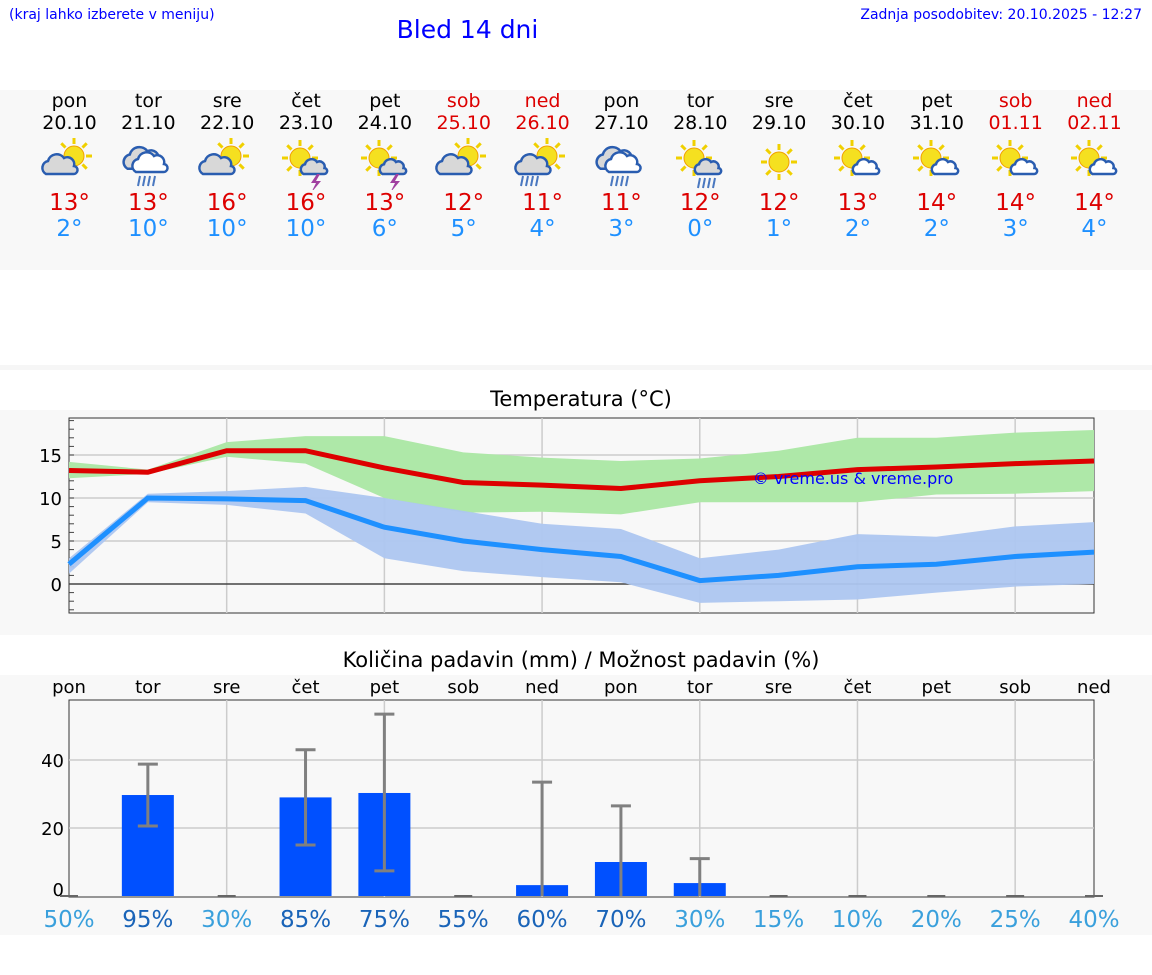  Describe the element at coordinates (306, 101) in the screenshot. I see `day-name: čet` at that location.